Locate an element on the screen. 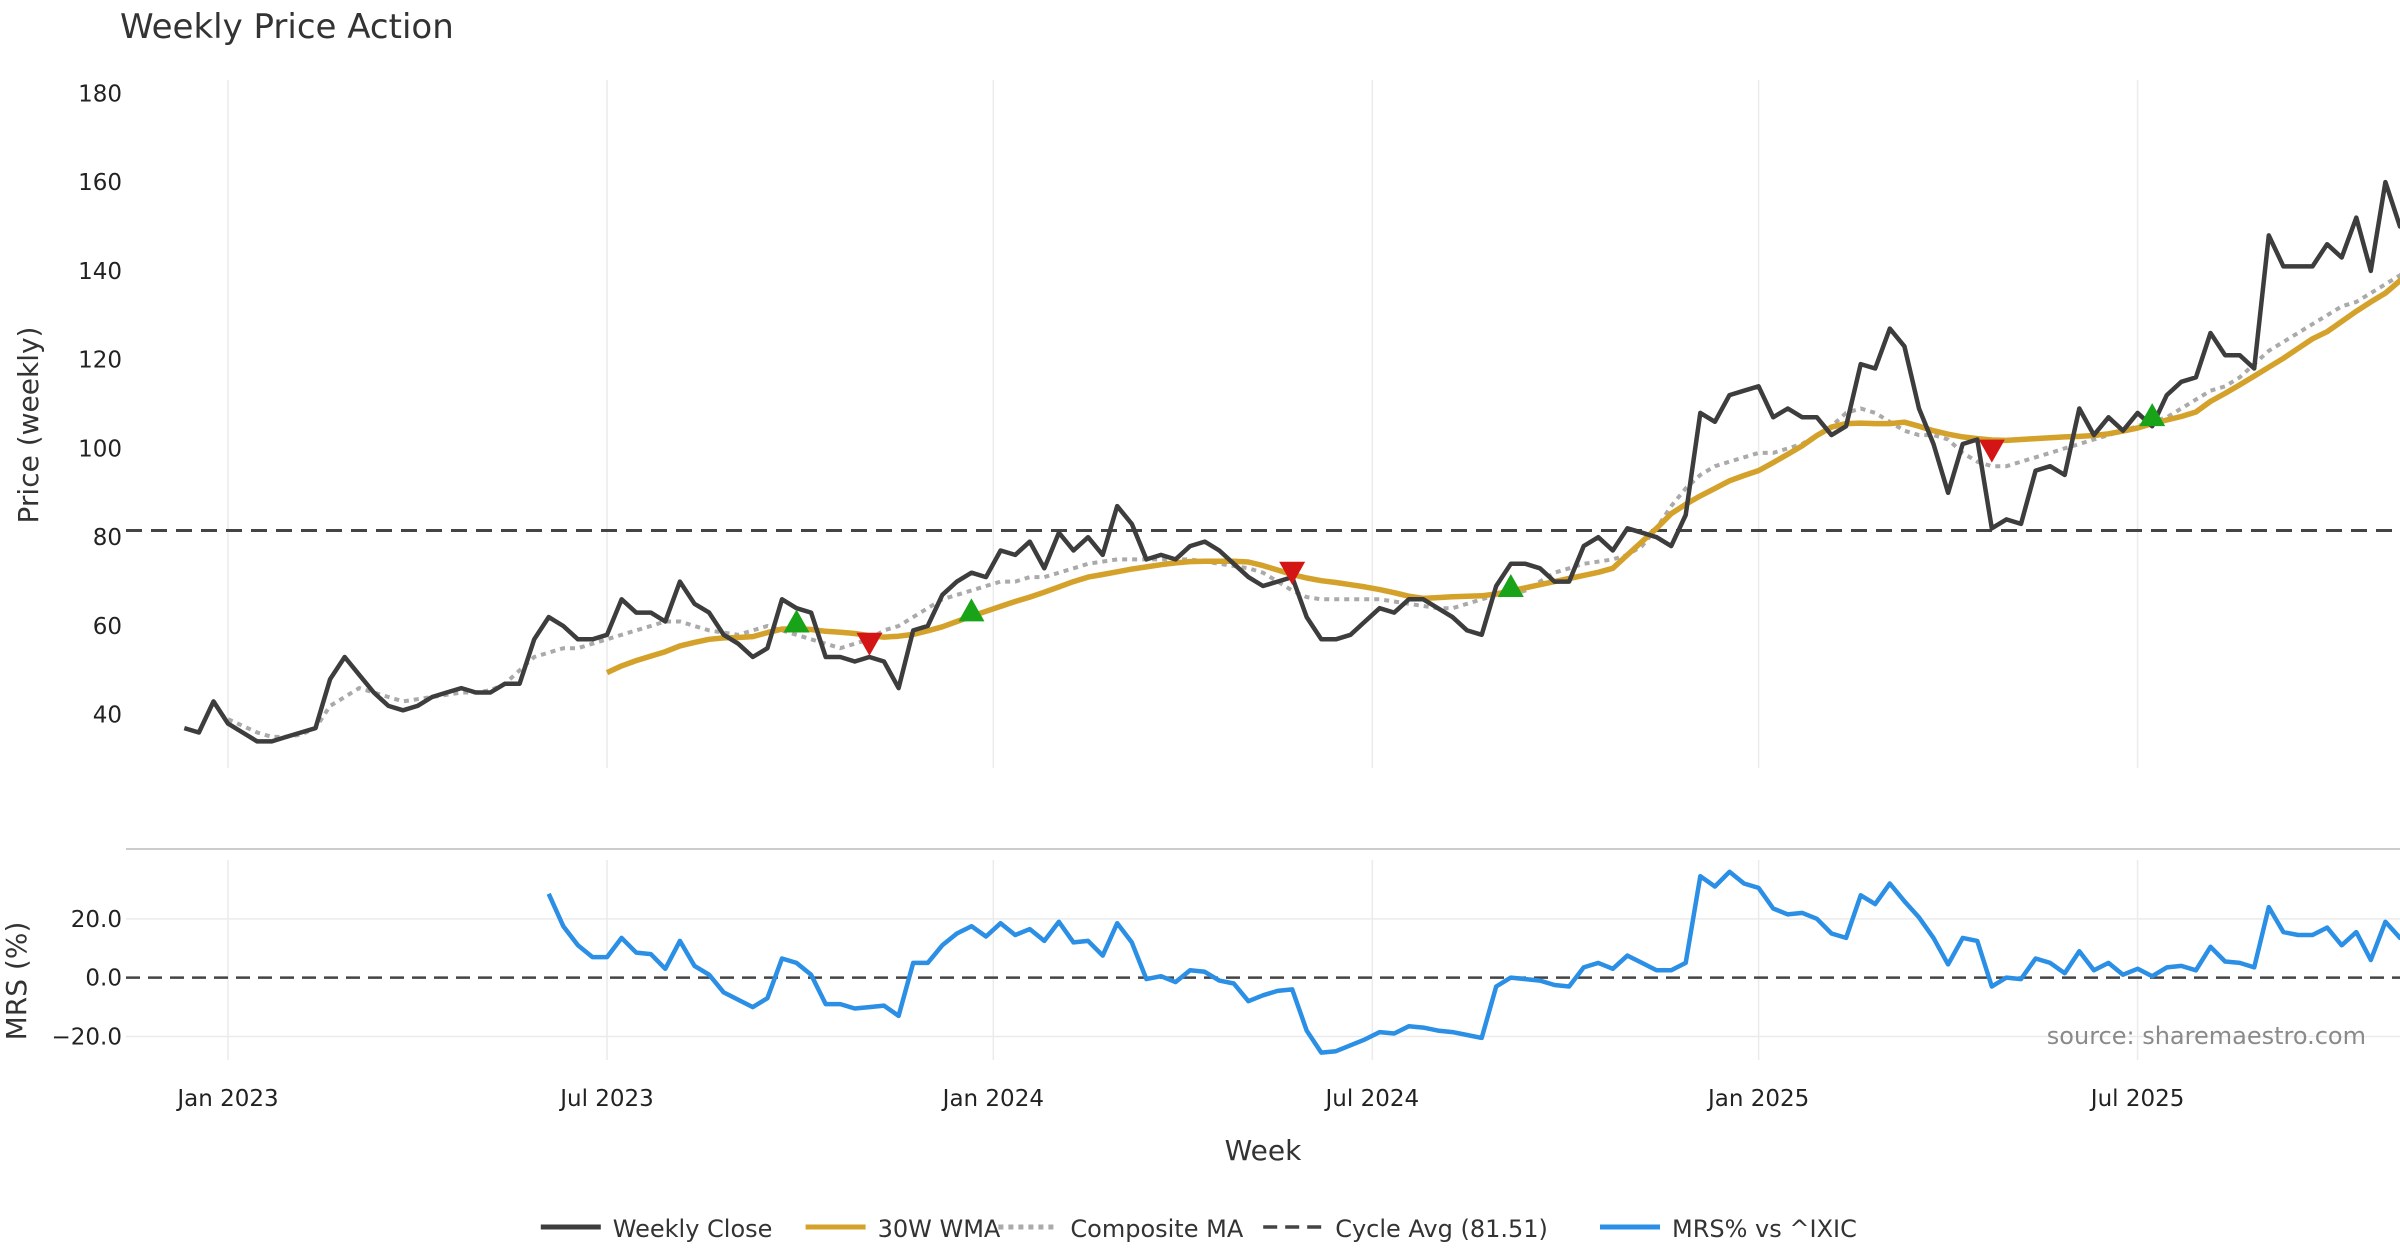 The image size is (2400, 1260). x-tick-label: Jan 2023 is located at coordinates (226, 1099).